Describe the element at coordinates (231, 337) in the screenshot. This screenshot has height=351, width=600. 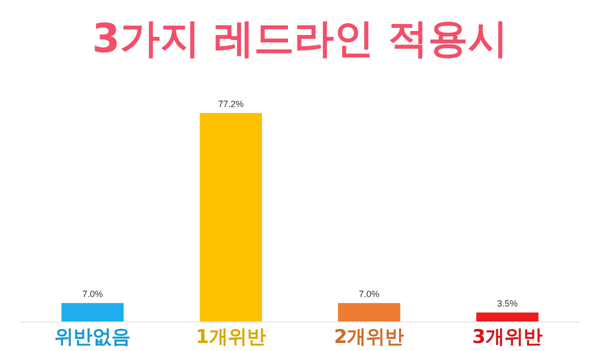
I see `x-tick-label: 1개위반` at that location.